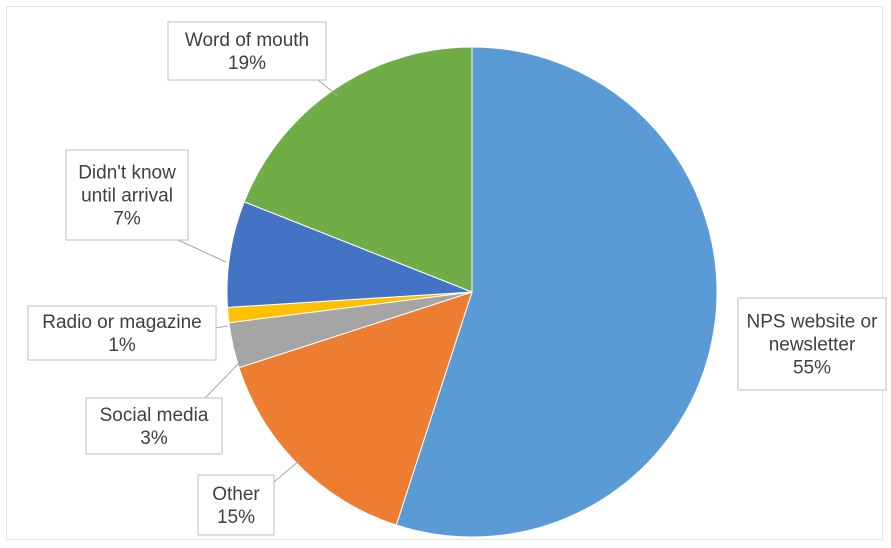 This screenshot has width=891, height=548. I want to click on data-label-category: Other, so click(236, 494).